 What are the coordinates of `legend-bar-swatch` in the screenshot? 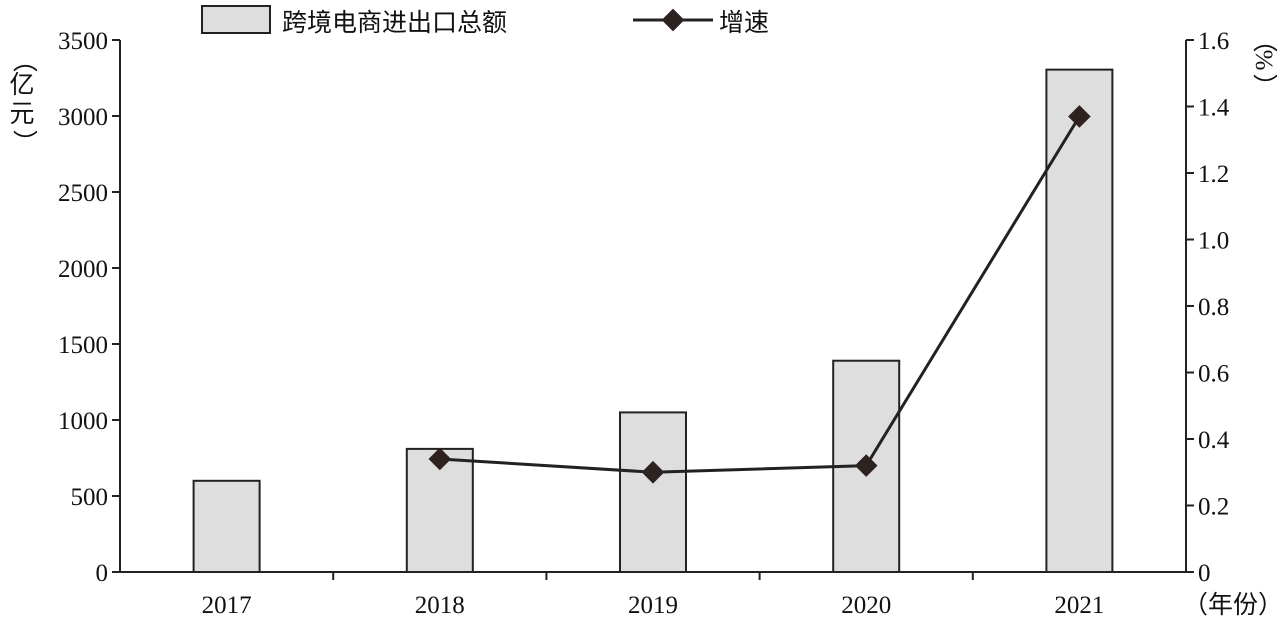 It's located at (236, 19).